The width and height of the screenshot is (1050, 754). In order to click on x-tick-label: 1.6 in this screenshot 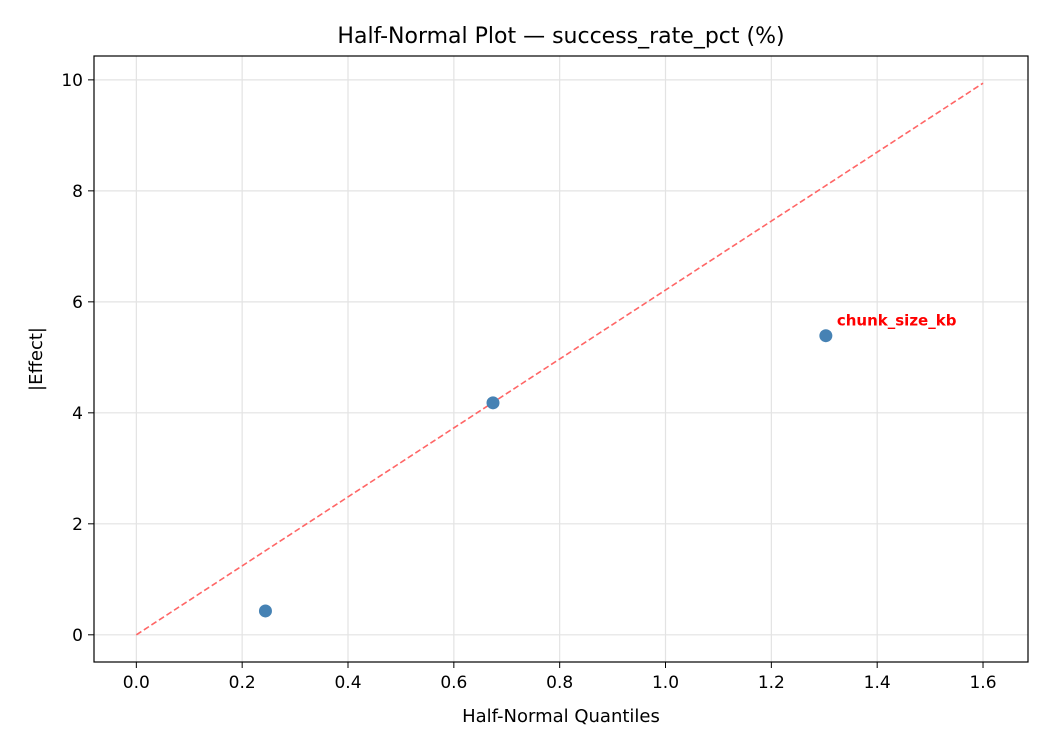, I will do `click(982, 683)`.